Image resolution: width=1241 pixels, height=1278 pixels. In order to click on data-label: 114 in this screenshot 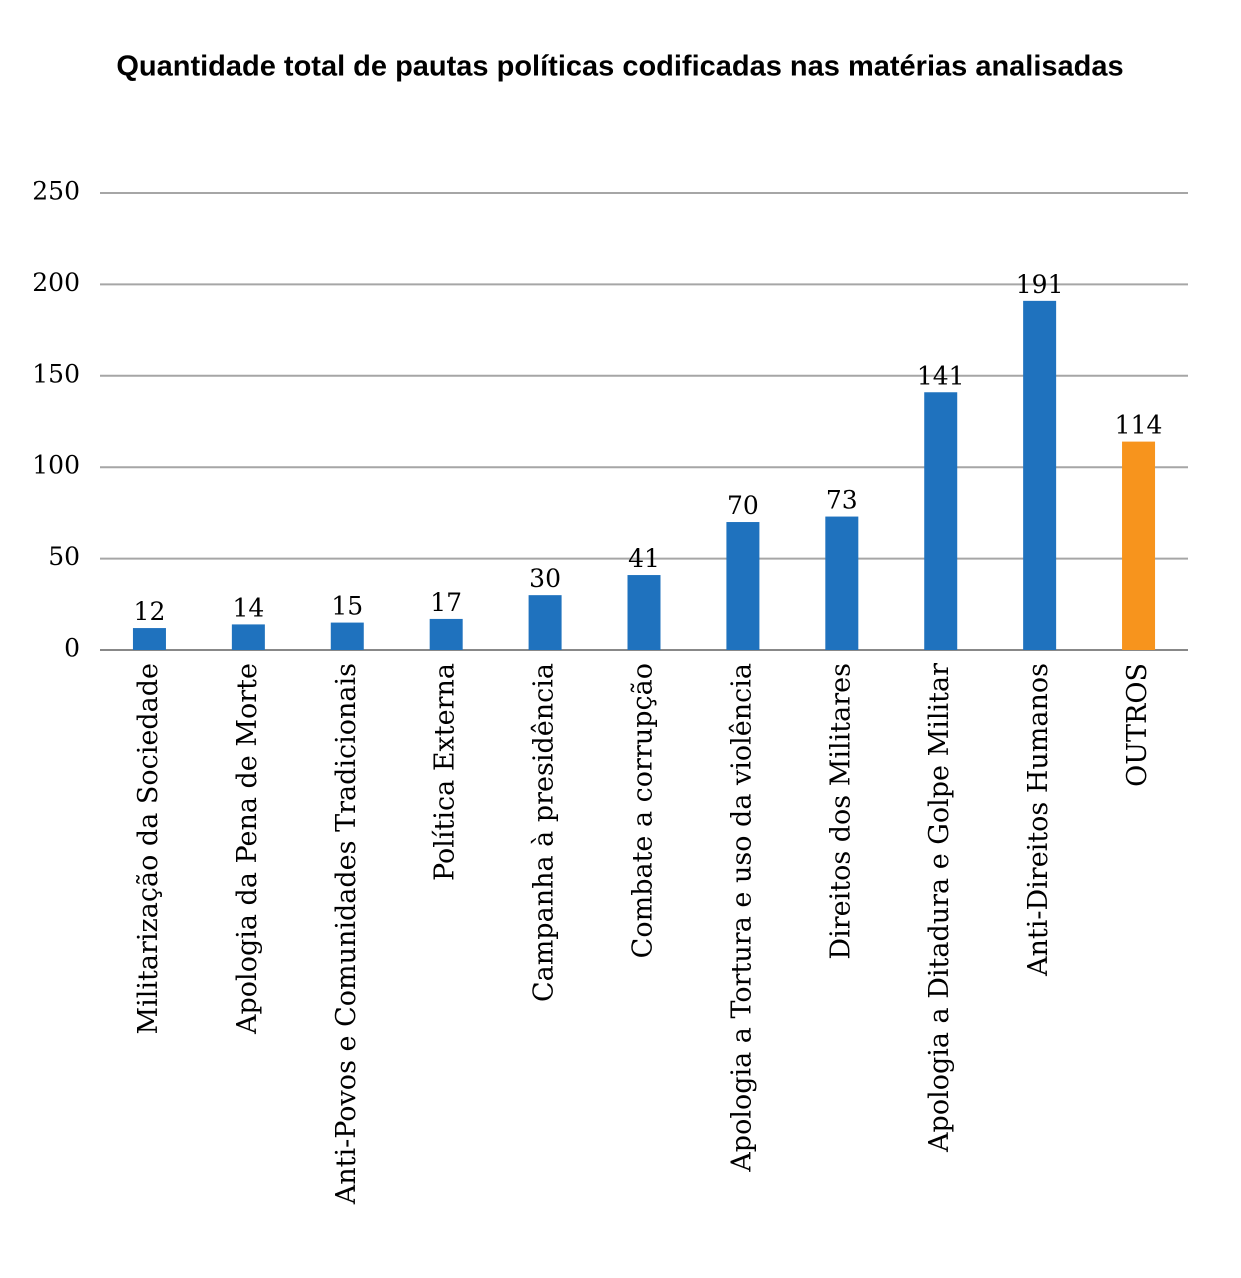, I will do `click(1139, 425)`.